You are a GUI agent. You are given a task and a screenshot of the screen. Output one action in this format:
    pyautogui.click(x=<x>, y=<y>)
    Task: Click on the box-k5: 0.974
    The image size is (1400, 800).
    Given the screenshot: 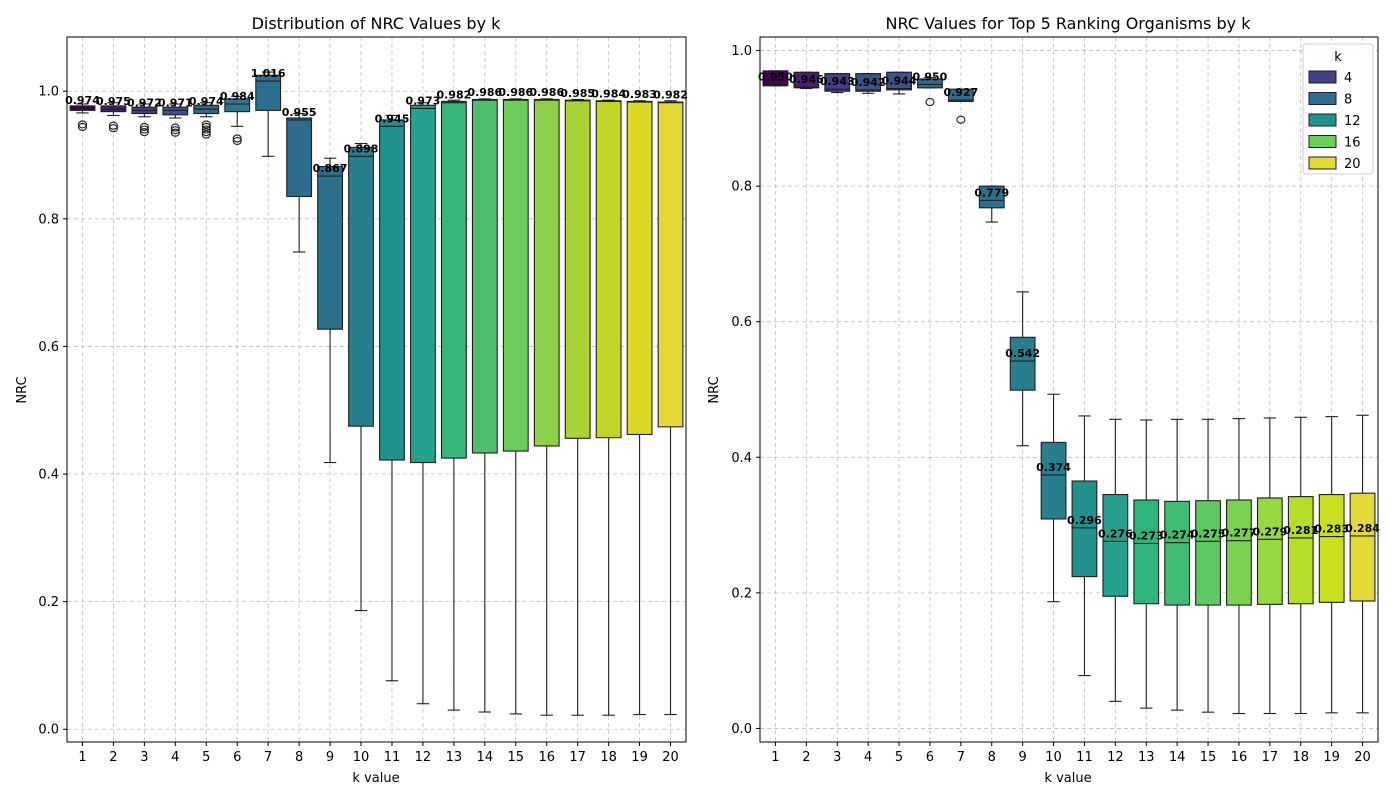 What is the action you would take?
    pyautogui.click(x=206, y=117)
    